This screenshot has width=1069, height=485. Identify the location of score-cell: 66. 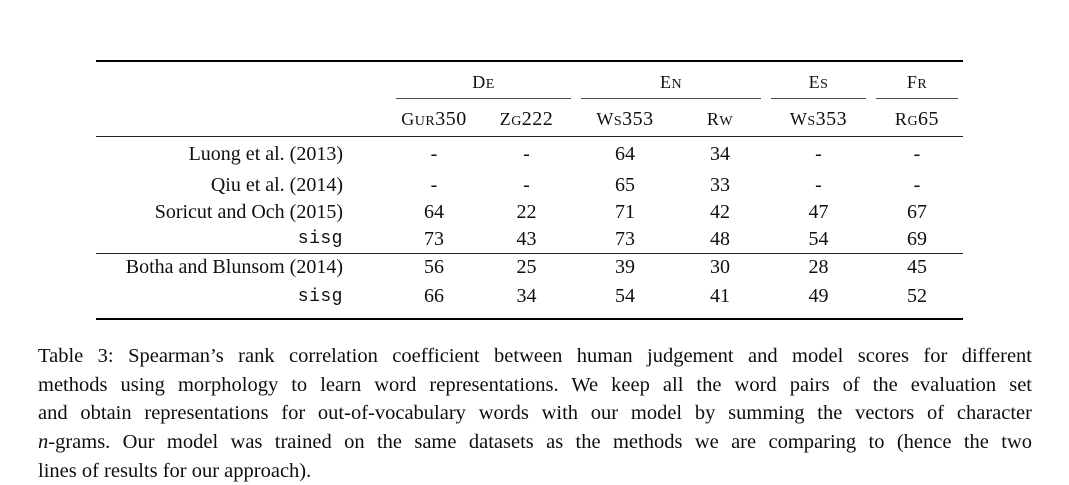
(434, 296).